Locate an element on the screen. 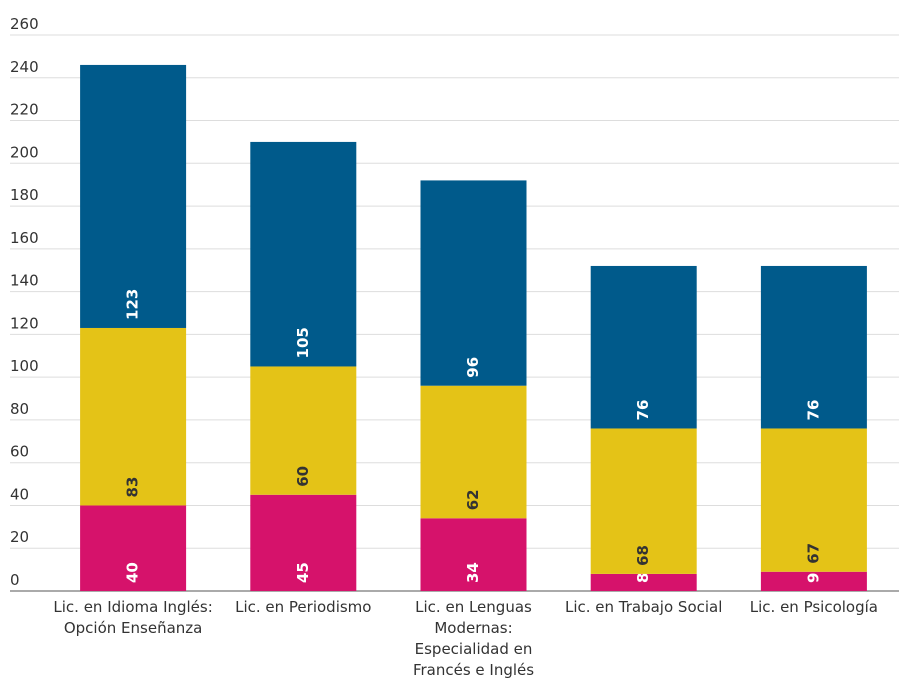  y-tick-label: 100 is located at coordinates (24, 366).